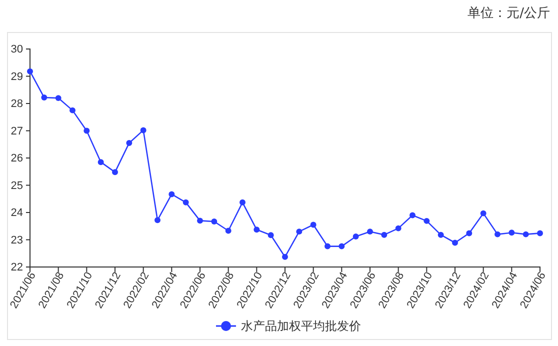 This screenshot has width=558, height=346. I want to click on legend-label: 水产品加权平均批发价, so click(301, 326).